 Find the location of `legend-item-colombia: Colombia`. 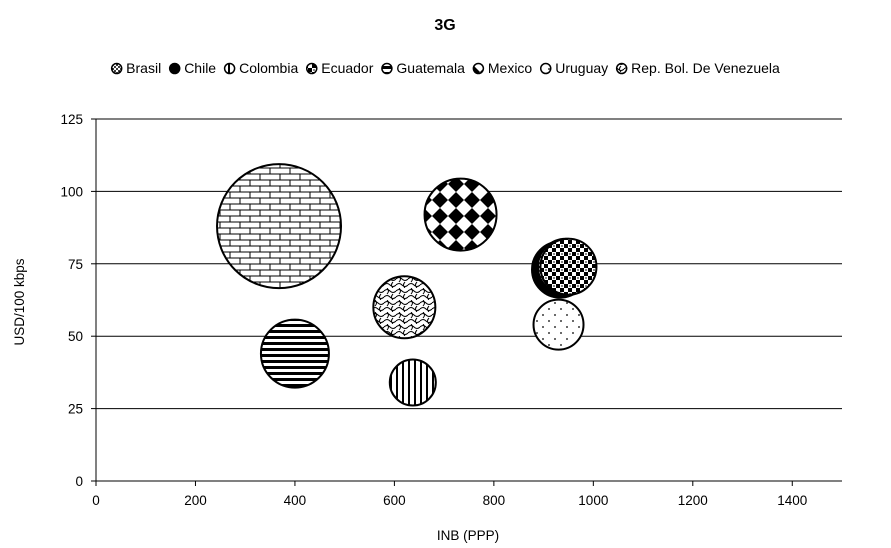

legend-item-colombia: Colombia is located at coordinates (260, 68).